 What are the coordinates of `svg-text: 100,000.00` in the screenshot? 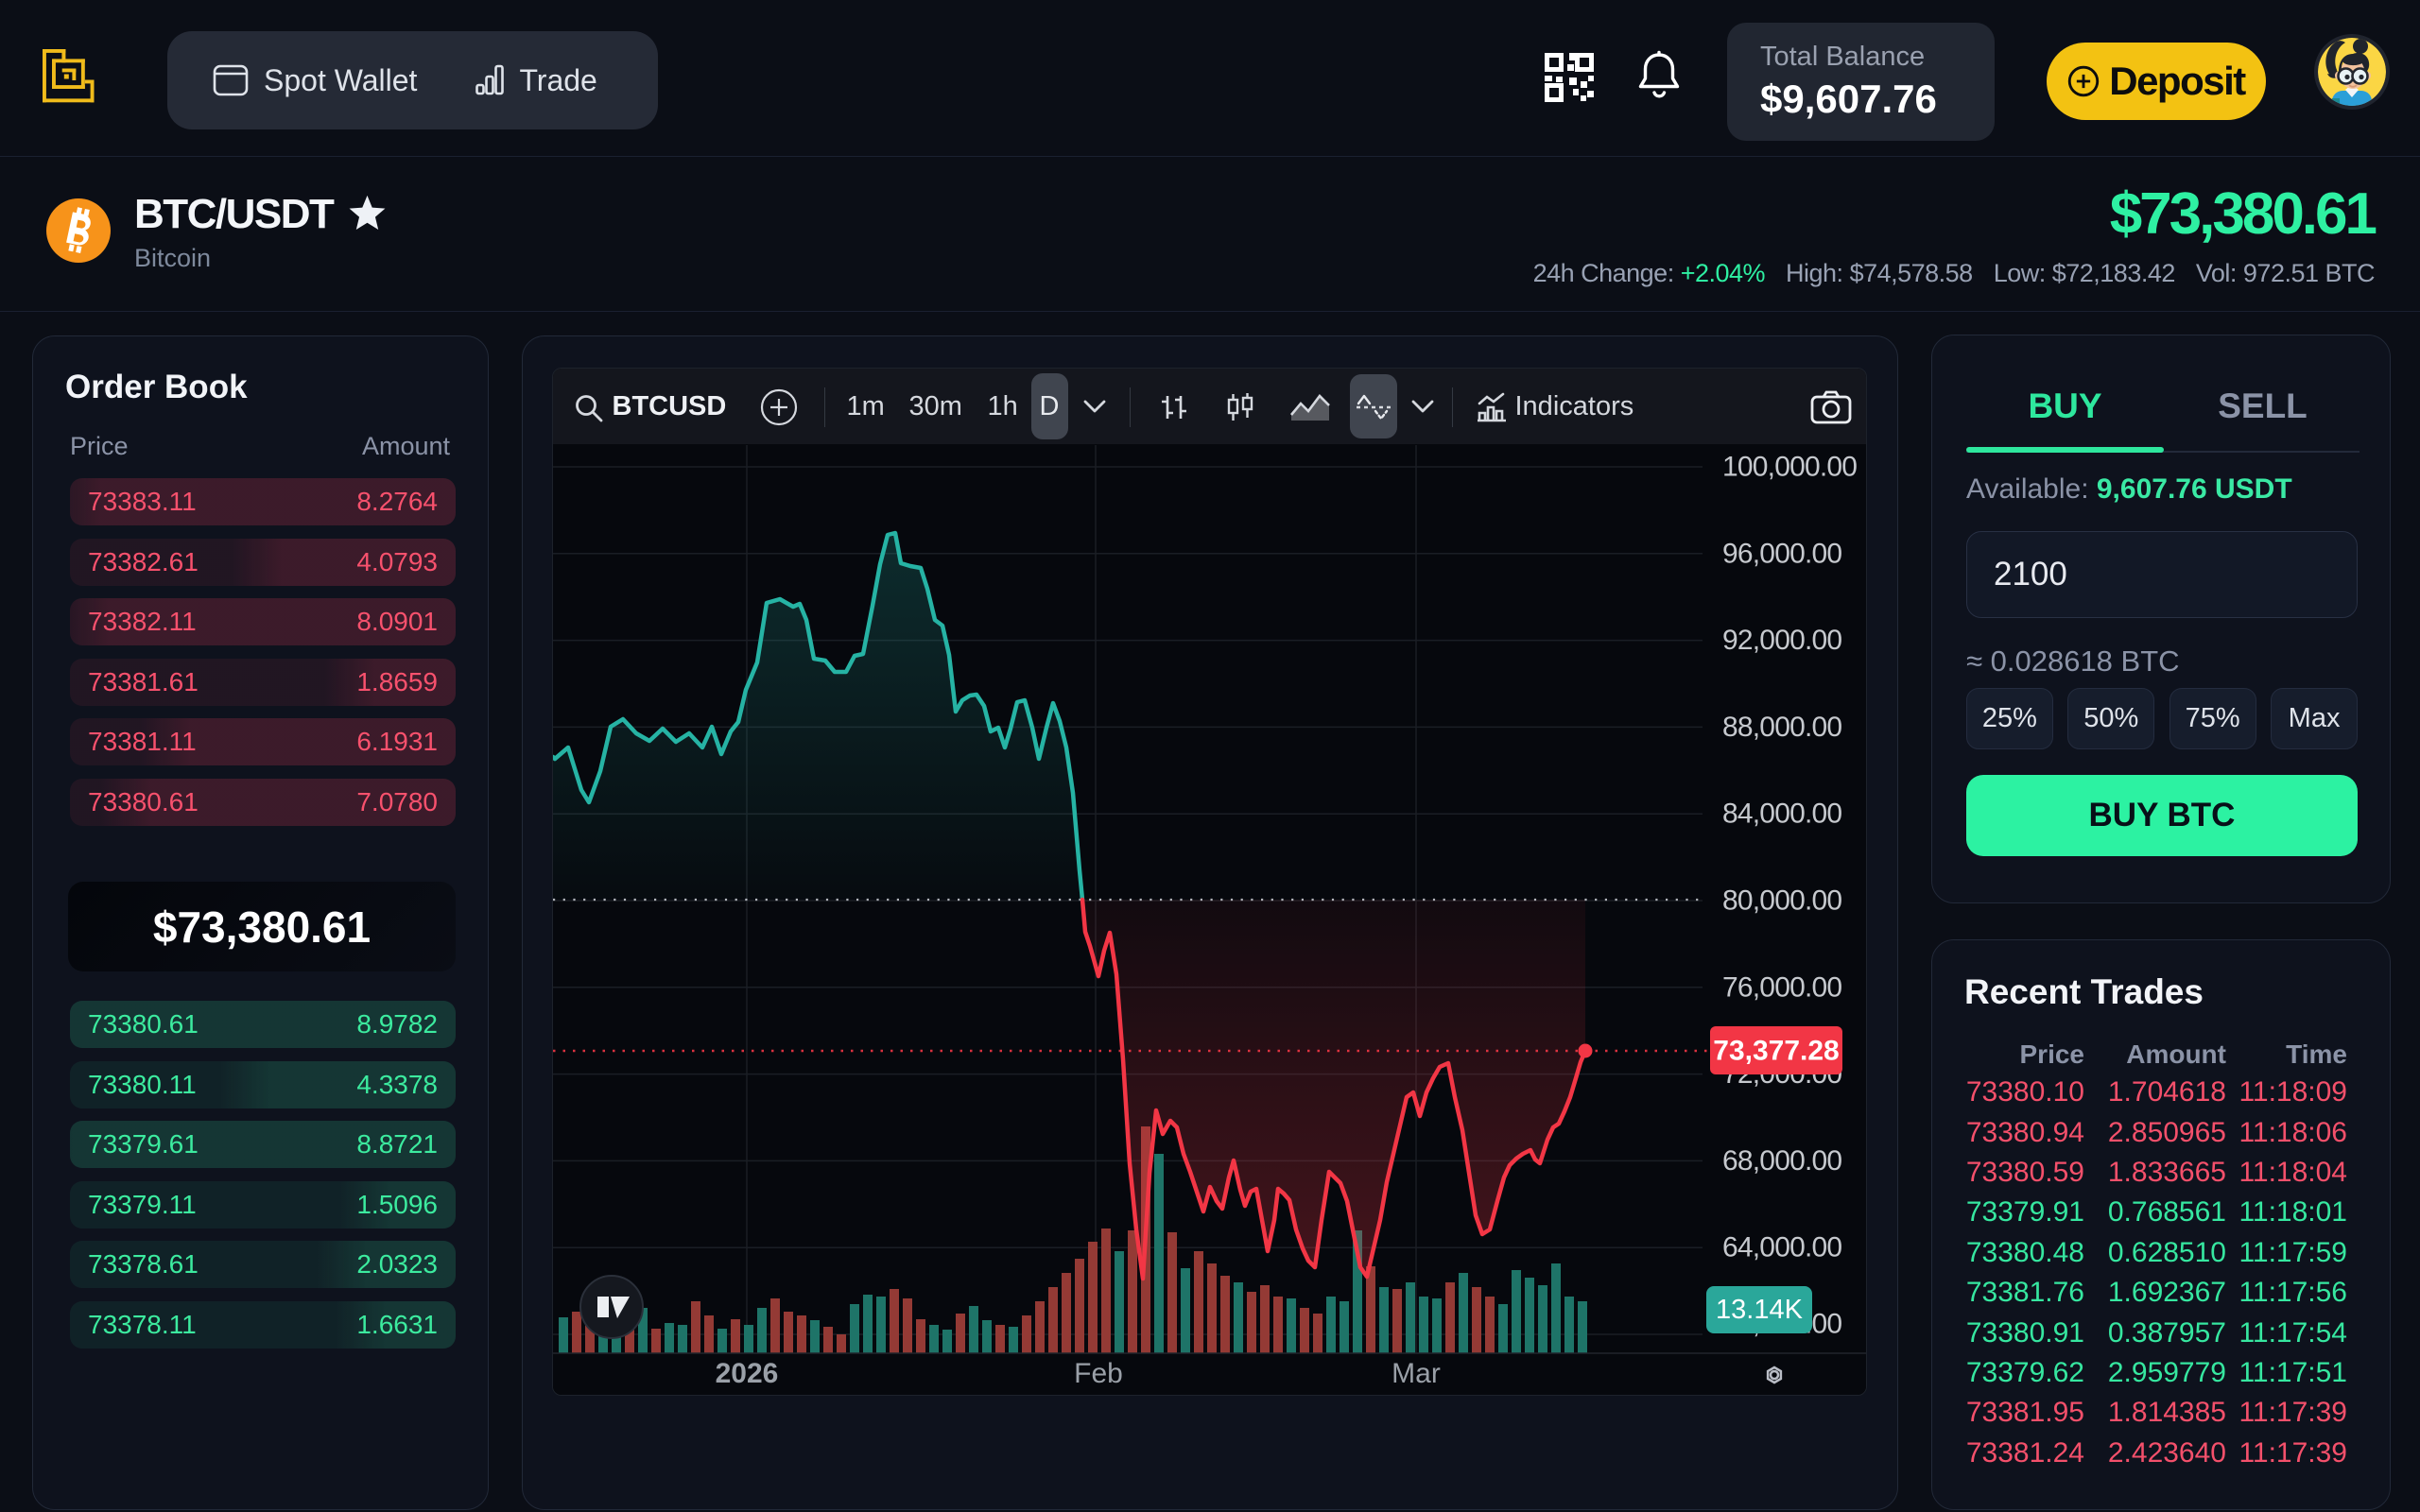 It's located at (1789, 466).